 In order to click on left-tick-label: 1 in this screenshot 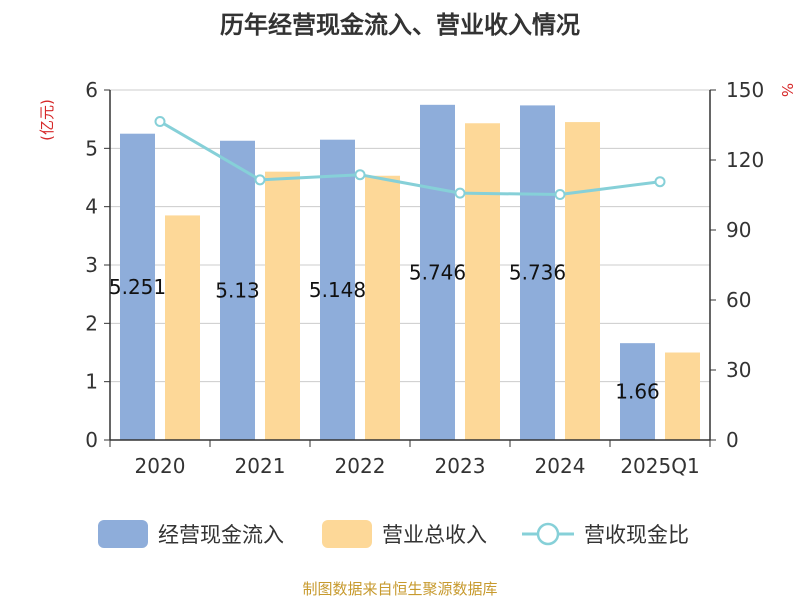, I will do `click(91, 382)`.